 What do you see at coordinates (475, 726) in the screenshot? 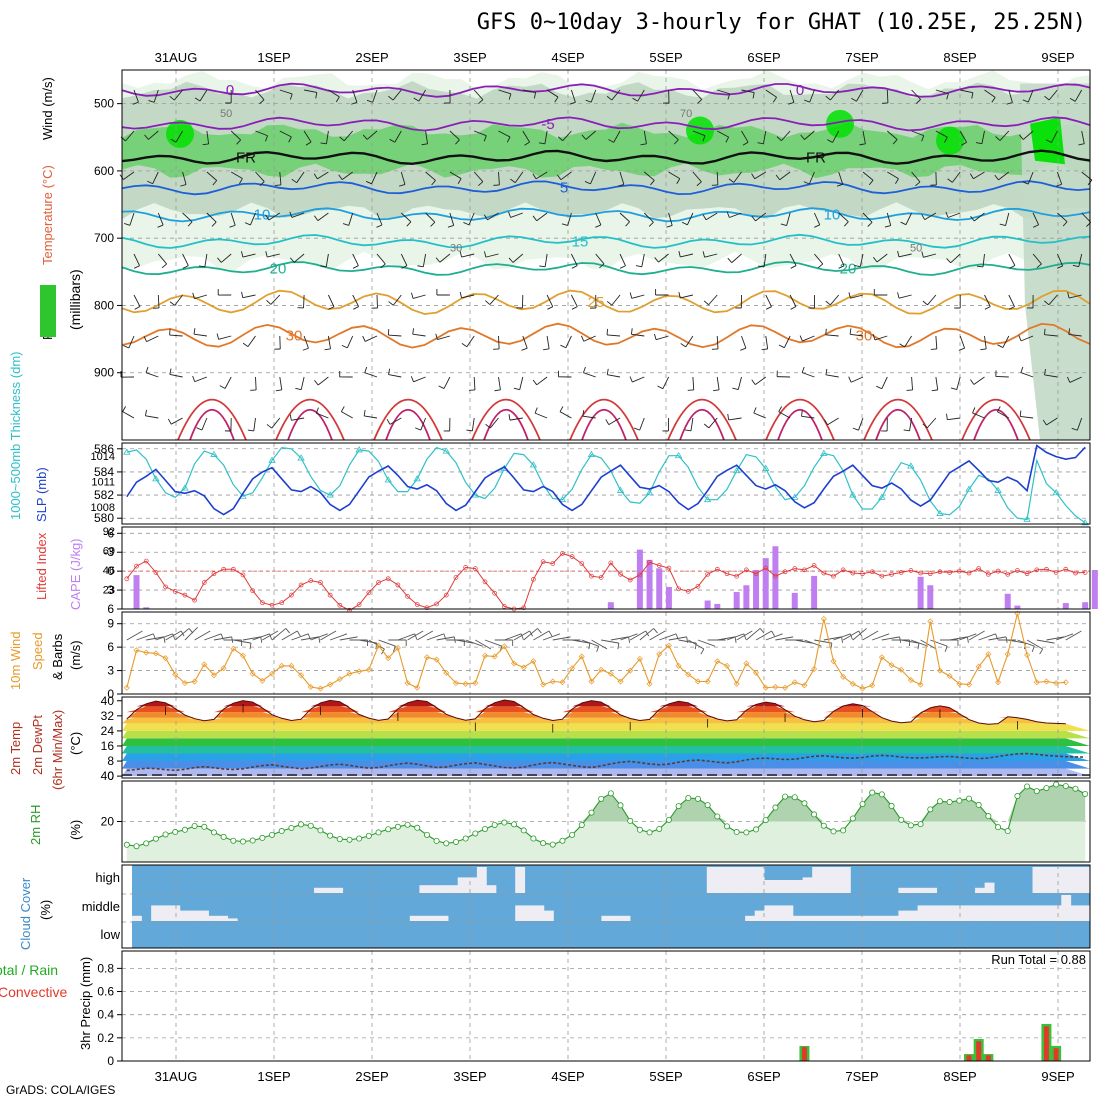
I see `temp-max-mark: |` at bounding box center [475, 726].